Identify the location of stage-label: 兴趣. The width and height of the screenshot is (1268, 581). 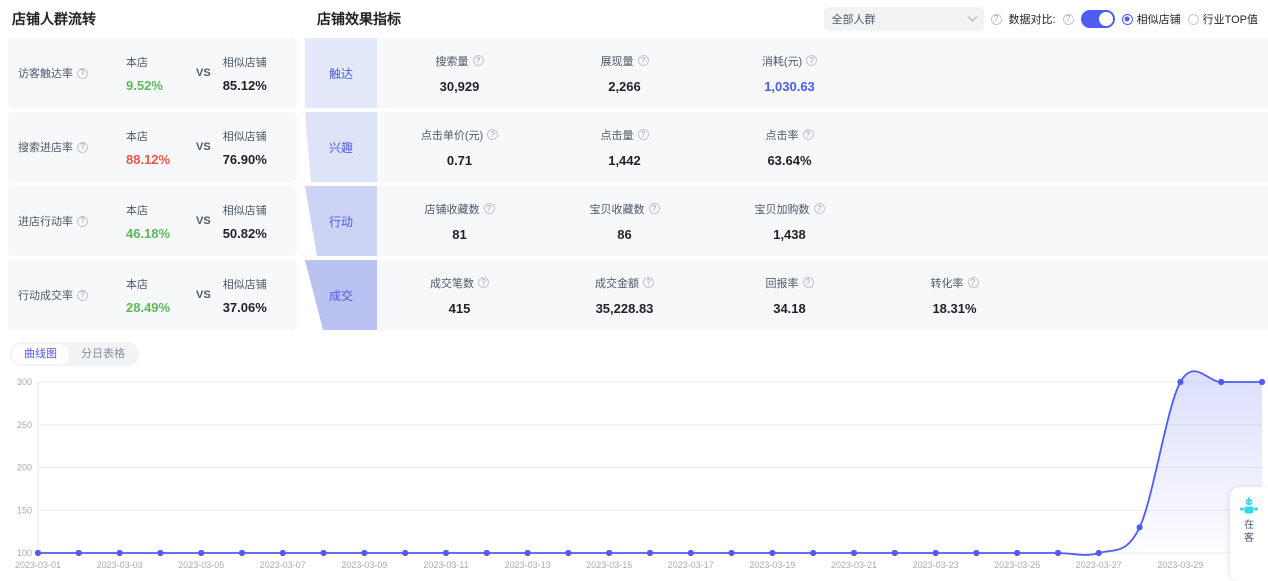
(340, 147).